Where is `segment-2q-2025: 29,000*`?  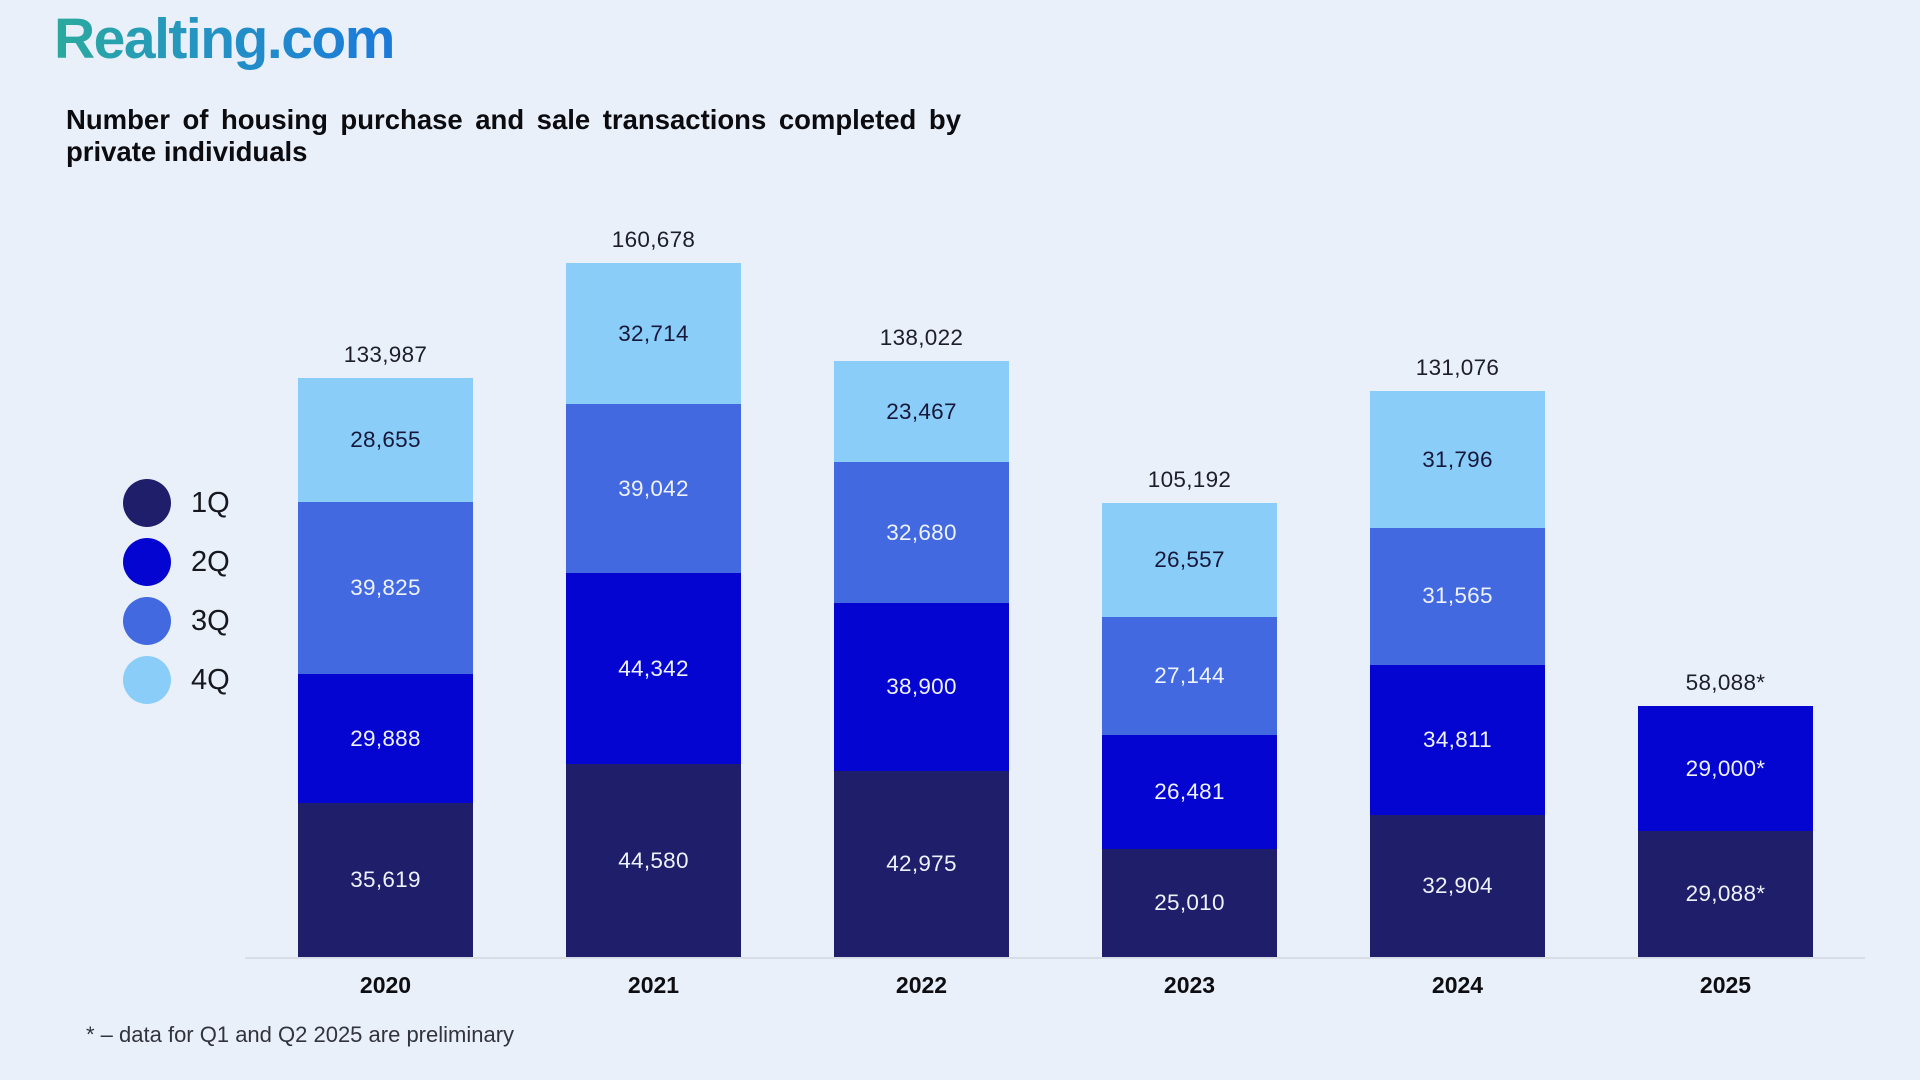 segment-2q-2025: 29,000* is located at coordinates (1725, 769).